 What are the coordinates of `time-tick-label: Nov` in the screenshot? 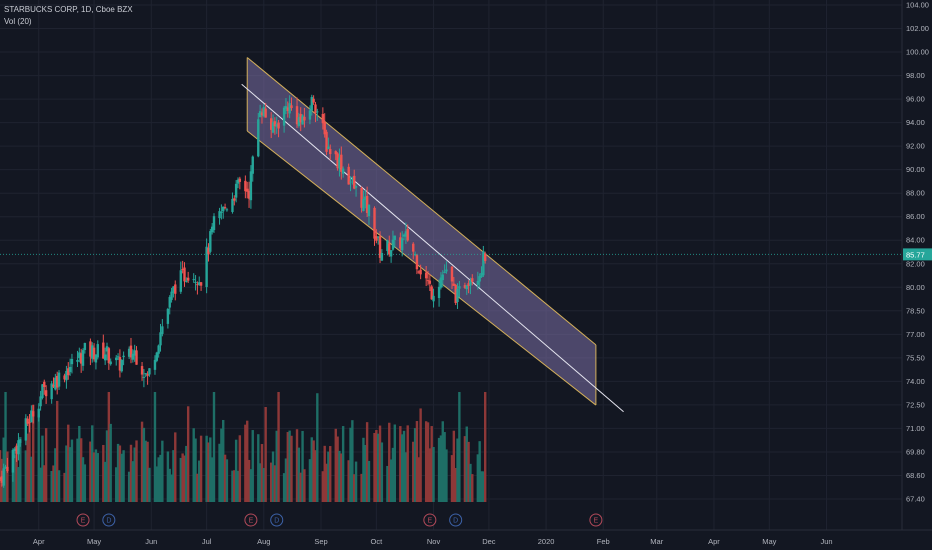 It's located at (434, 541).